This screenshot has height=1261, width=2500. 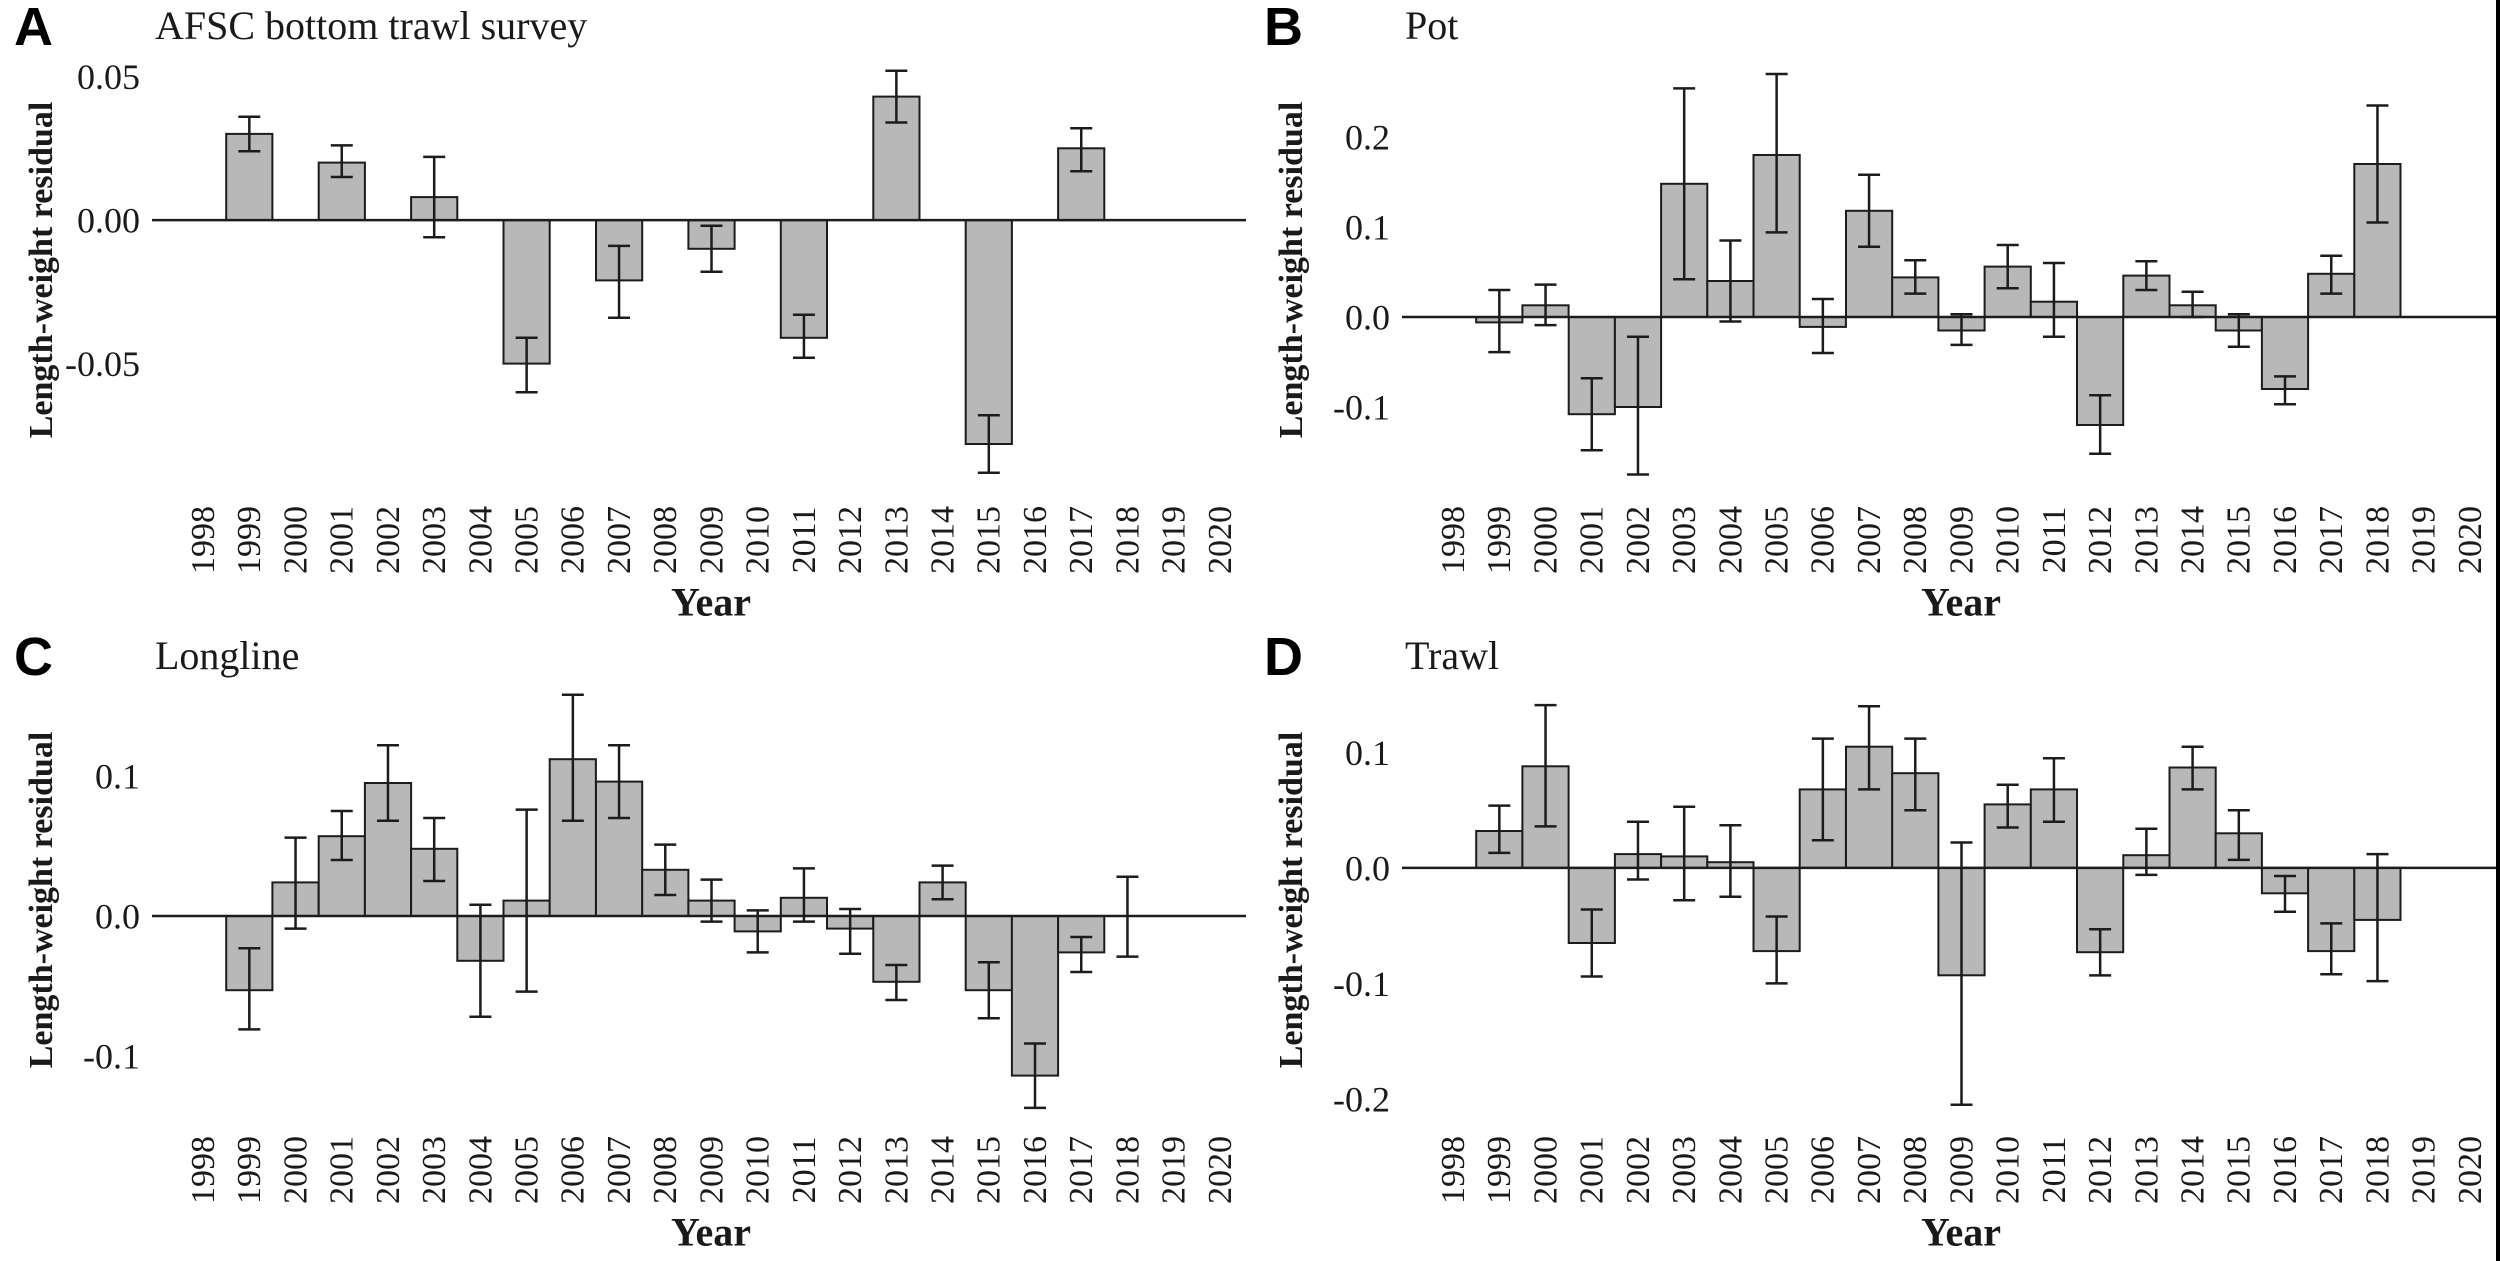 I want to click on panel-c-bar-2007, so click(x=619, y=848).